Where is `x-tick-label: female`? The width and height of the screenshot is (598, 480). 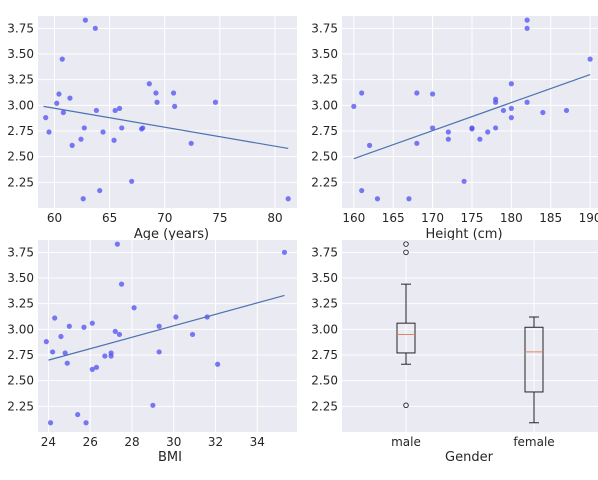 x-tick-label: female is located at coordinates (533, 442).